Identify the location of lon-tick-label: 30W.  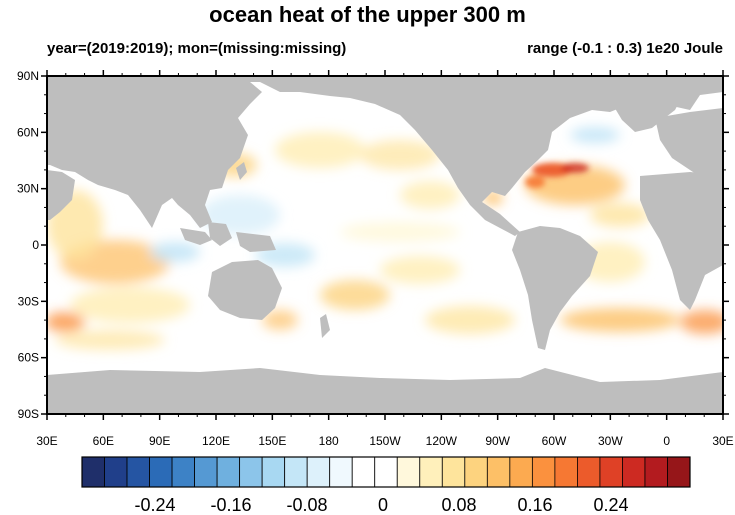
(610, 441).